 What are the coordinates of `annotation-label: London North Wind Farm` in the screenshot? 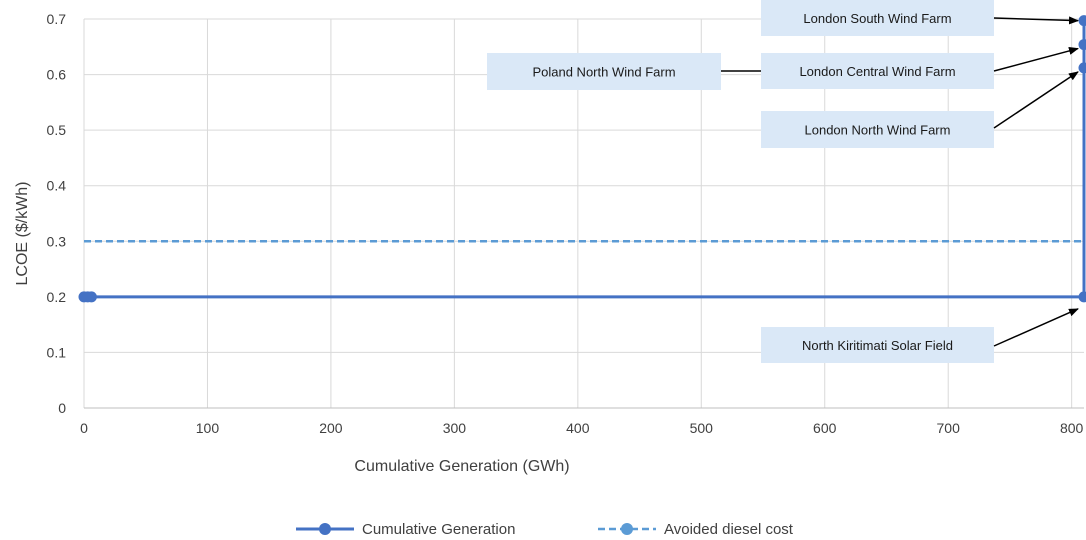 It's located at (878, 130).